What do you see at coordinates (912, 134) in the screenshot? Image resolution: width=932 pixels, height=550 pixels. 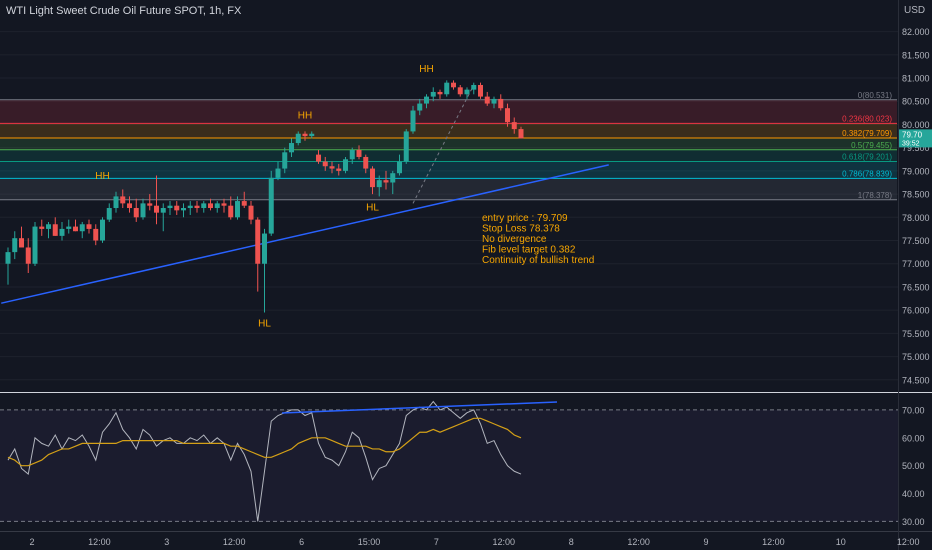 I see `current-price-label: 79.70` at bounding box center [912, 134].